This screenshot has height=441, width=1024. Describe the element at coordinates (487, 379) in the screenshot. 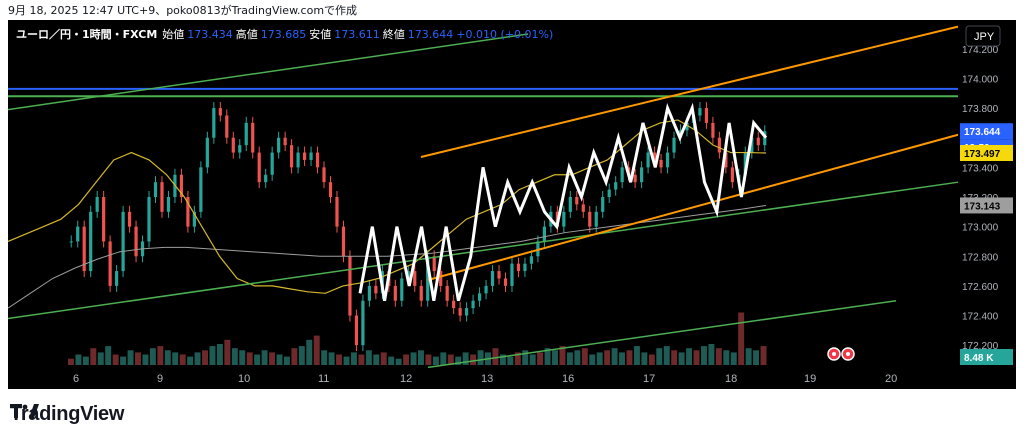

I see `x-tick-label: 13` at that location.